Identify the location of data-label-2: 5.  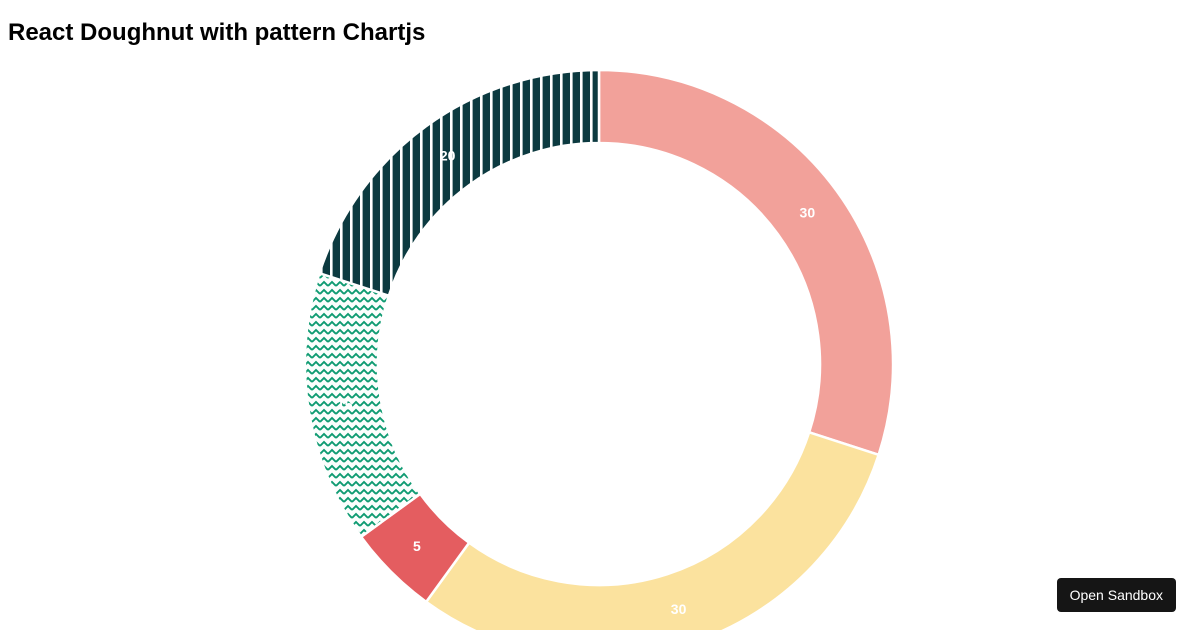
(417, 546).